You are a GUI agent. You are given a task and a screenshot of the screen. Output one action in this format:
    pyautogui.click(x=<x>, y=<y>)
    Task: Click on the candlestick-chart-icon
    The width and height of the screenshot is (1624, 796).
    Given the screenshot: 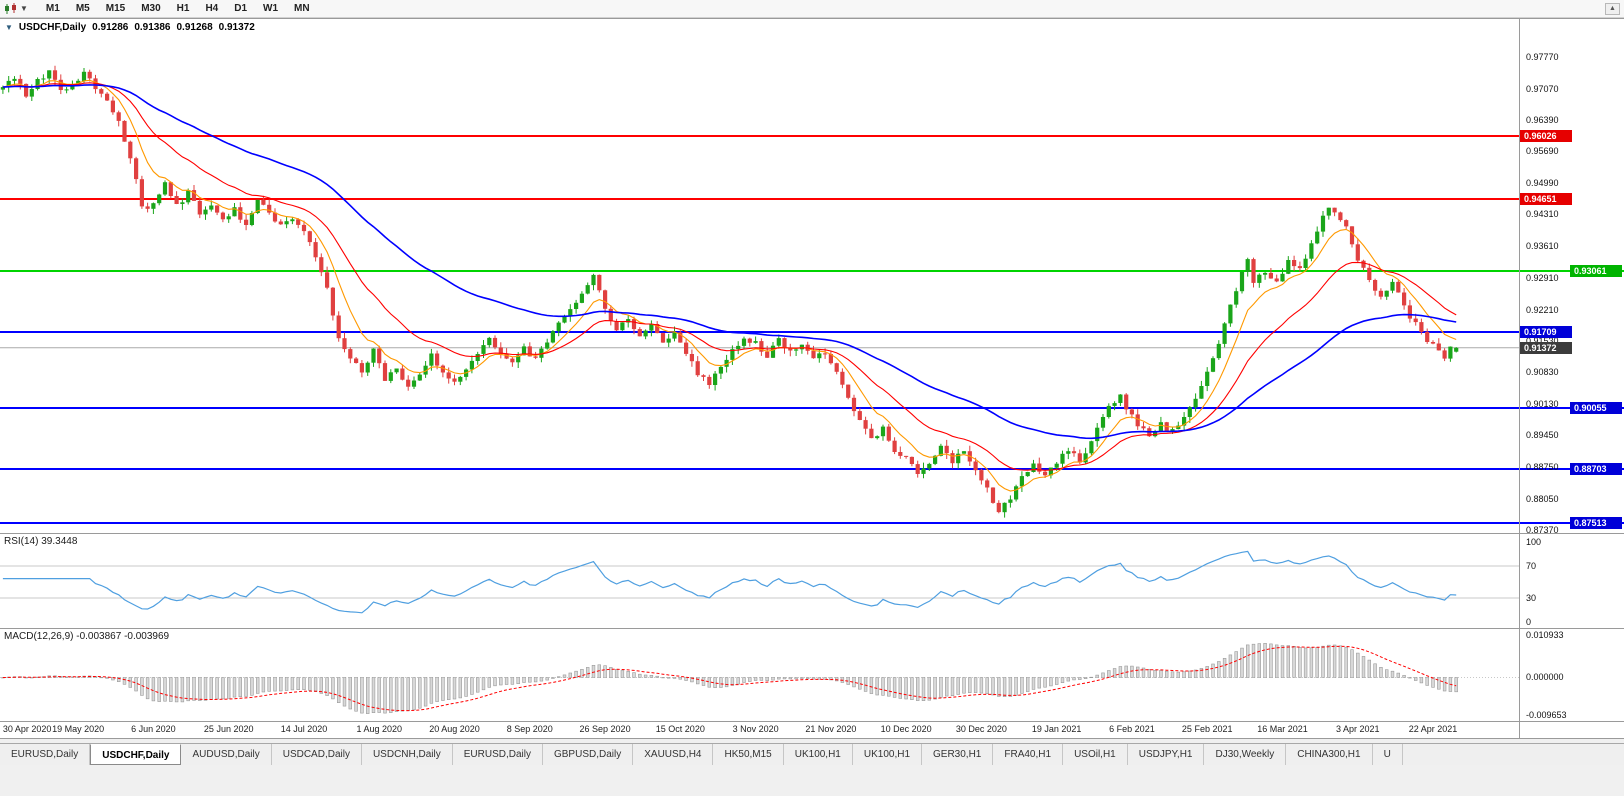 What is the action you would take?
    pyautogui.click(x=10, y=8)
    